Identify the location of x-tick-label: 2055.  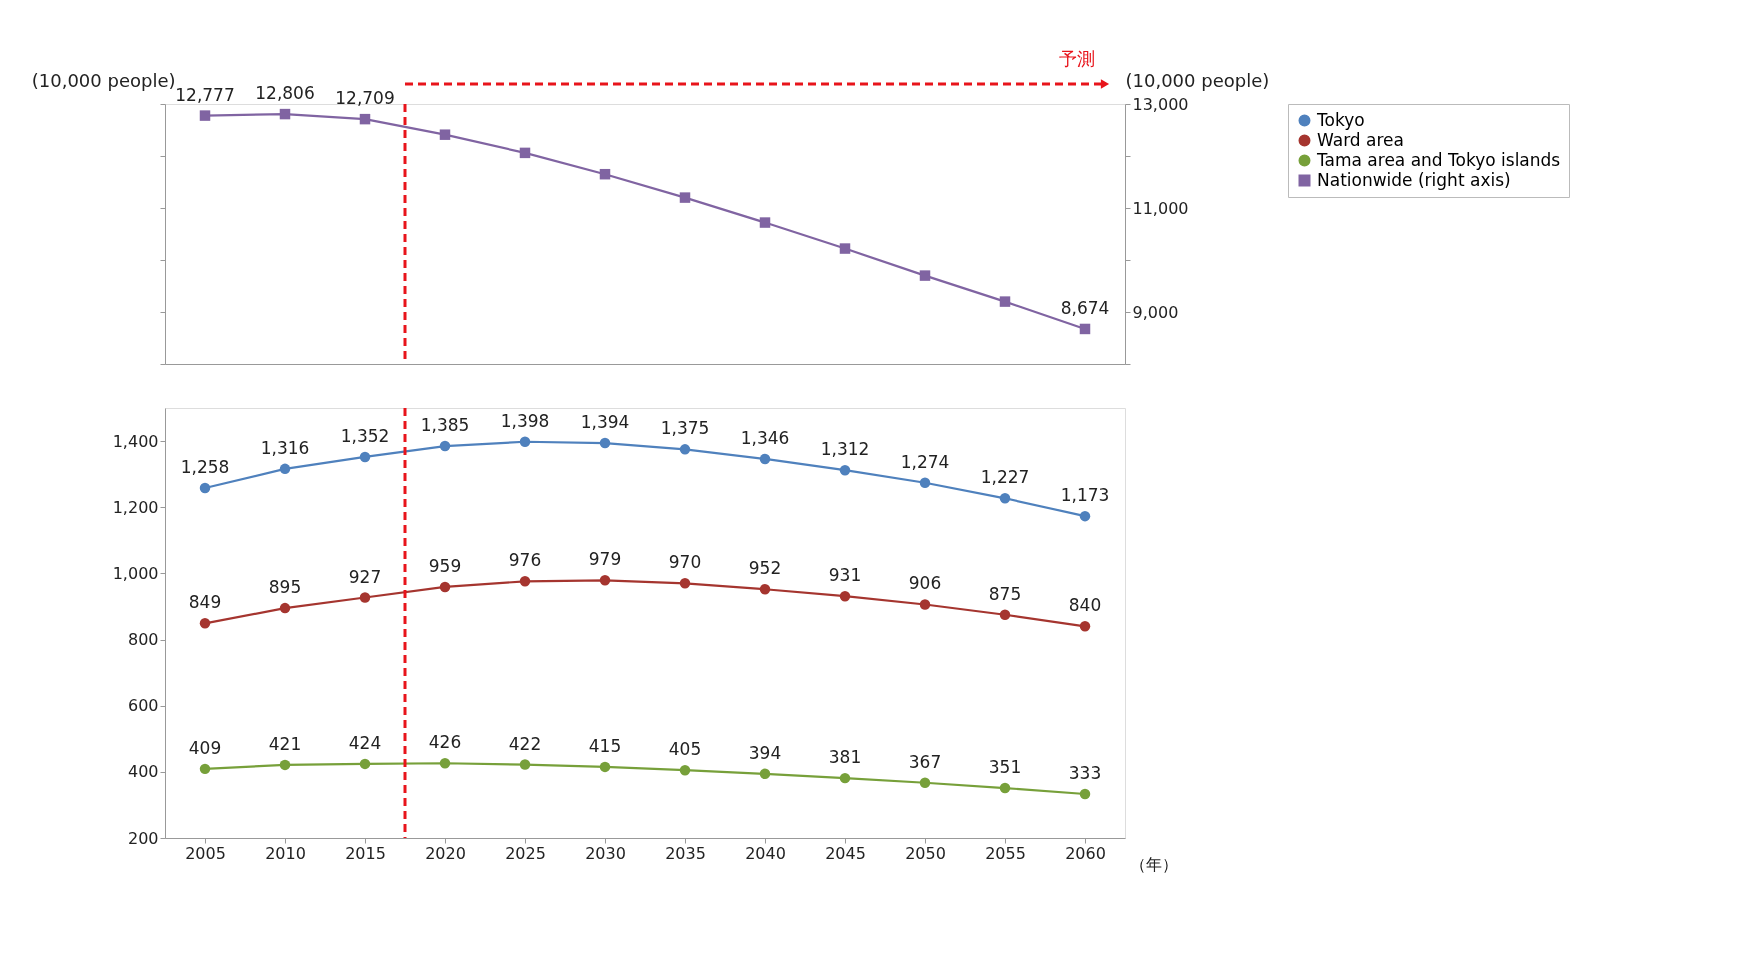
(1005, 853).